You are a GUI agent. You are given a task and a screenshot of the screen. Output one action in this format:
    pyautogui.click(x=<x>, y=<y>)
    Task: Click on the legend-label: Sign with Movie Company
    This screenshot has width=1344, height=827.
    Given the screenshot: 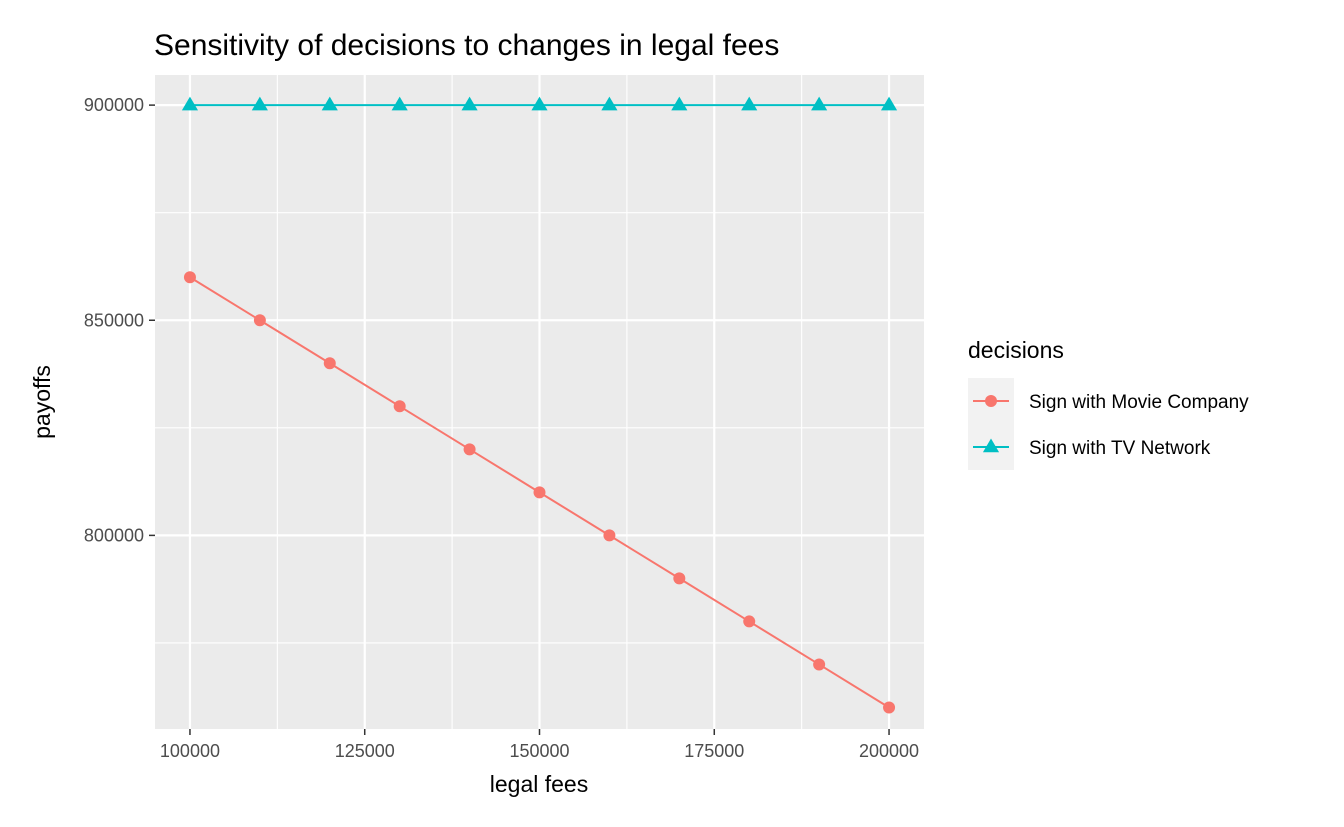 What is the action you would take?
    pyautogui.click(x=1139, y=402)
    